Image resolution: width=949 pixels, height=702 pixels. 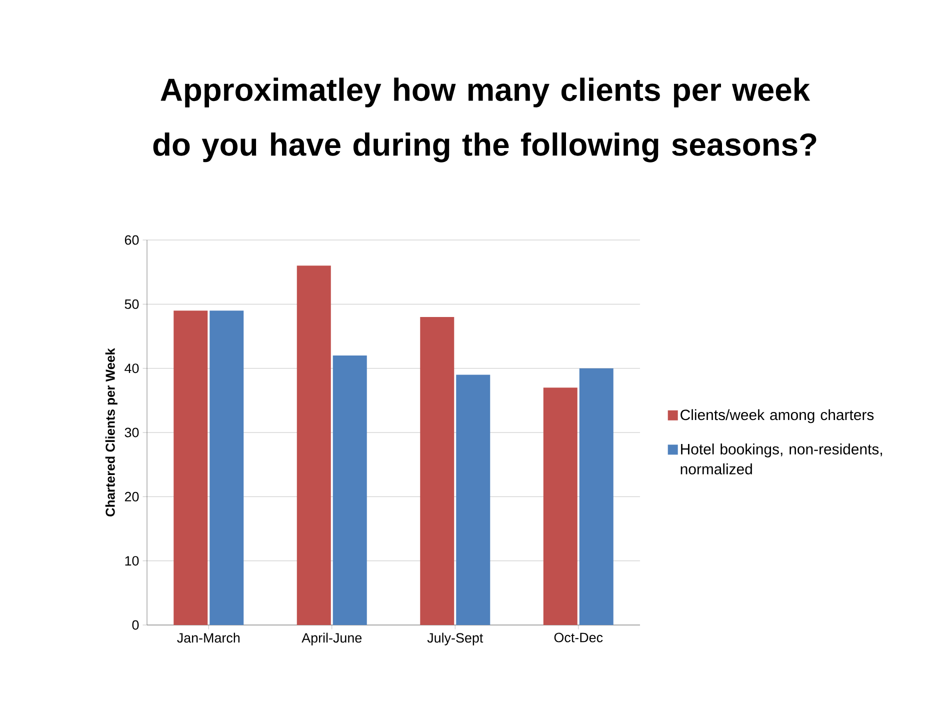 What do you see at coordinates (132, 561) in the screenshot?
I see `y-tick-label: 10` at bounding box center [132, 561].